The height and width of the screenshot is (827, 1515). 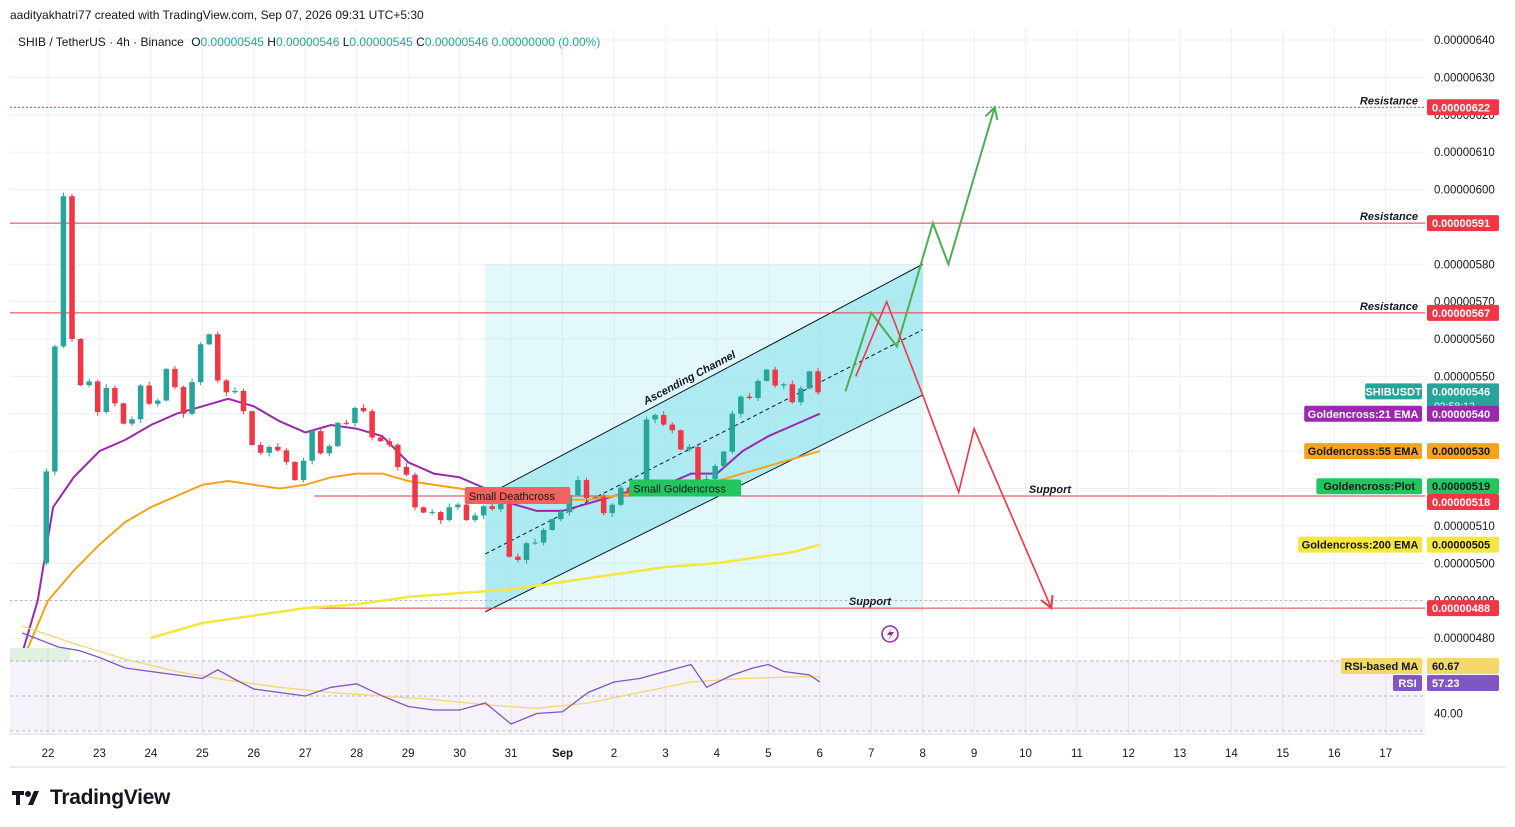 I want to click on x-tick-label: 13, so click(x=1180, y=754).